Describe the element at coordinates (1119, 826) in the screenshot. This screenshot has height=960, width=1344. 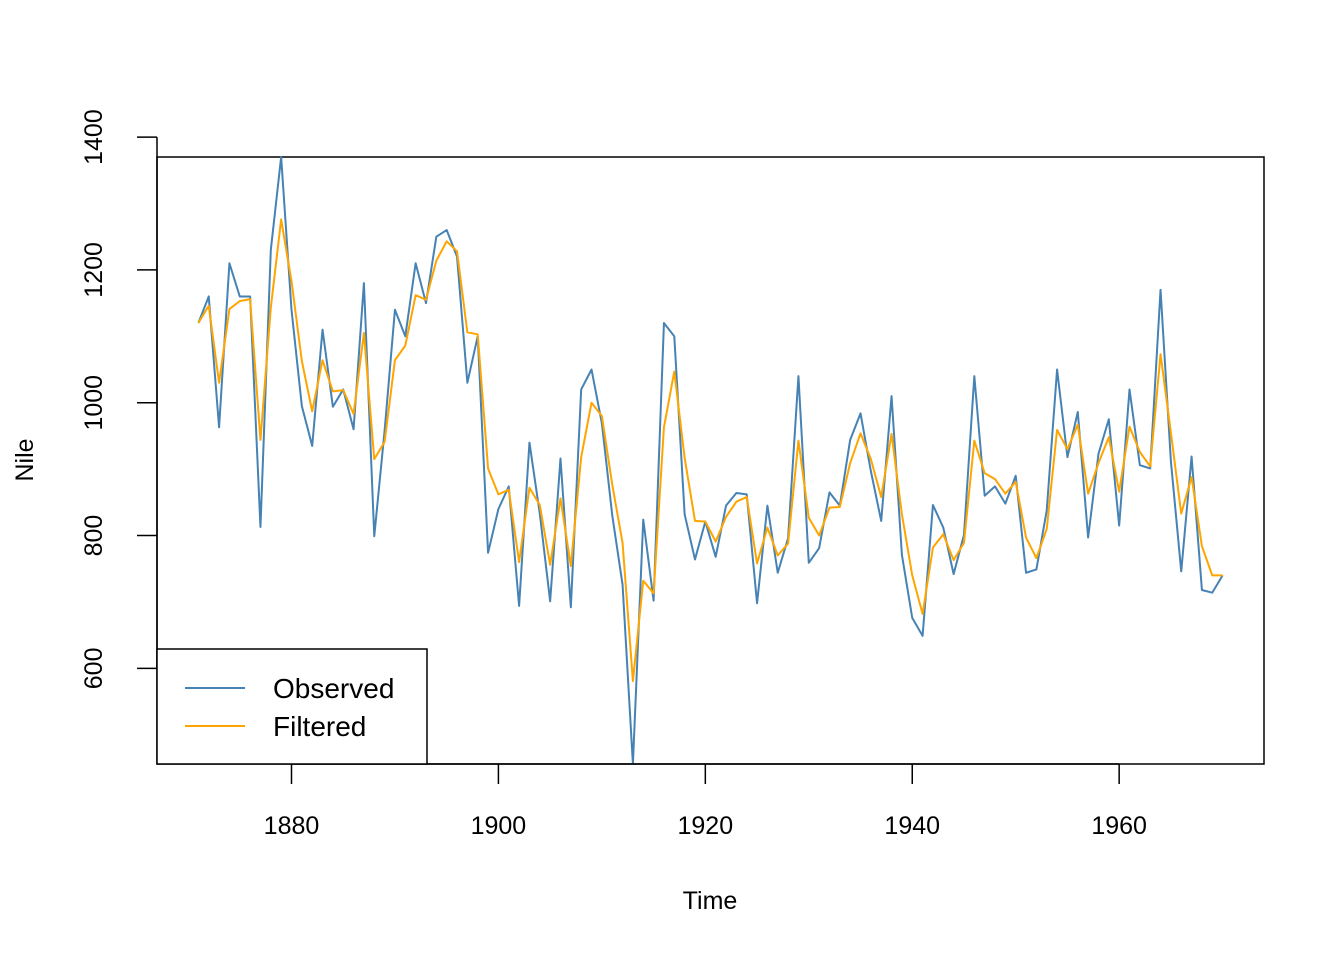
I see `x-tick-label: 1960` at that location.